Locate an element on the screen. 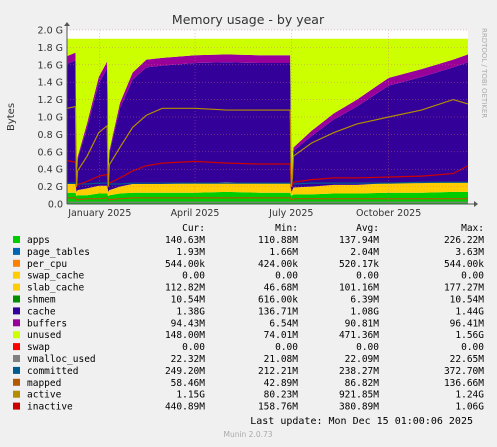 Image resolution: width=497 pixels, height=447 pixels. area-slab-cache is located at coordinates (267, 189).